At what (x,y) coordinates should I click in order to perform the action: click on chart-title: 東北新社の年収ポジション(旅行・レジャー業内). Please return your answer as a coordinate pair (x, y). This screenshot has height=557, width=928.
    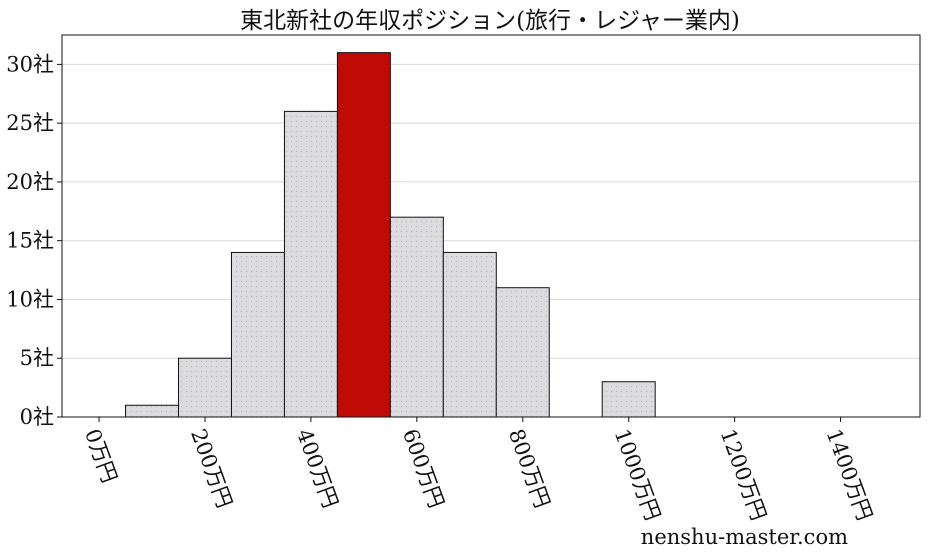
    Looking at the image, I should click on (490, 21).